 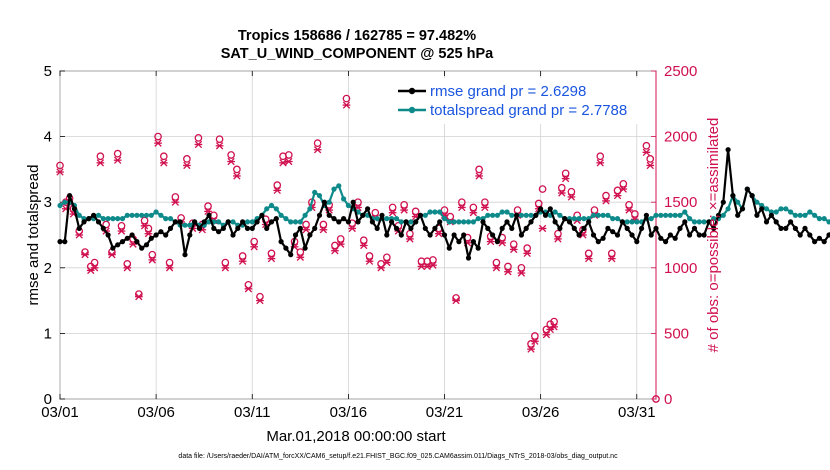 What do you see at coordinates (357, 54) in the screenshot?
I see `chart-title-line2: SAT_U_WIND_COMPONENT @ 525 hPa` at bounding box center [357, 54].